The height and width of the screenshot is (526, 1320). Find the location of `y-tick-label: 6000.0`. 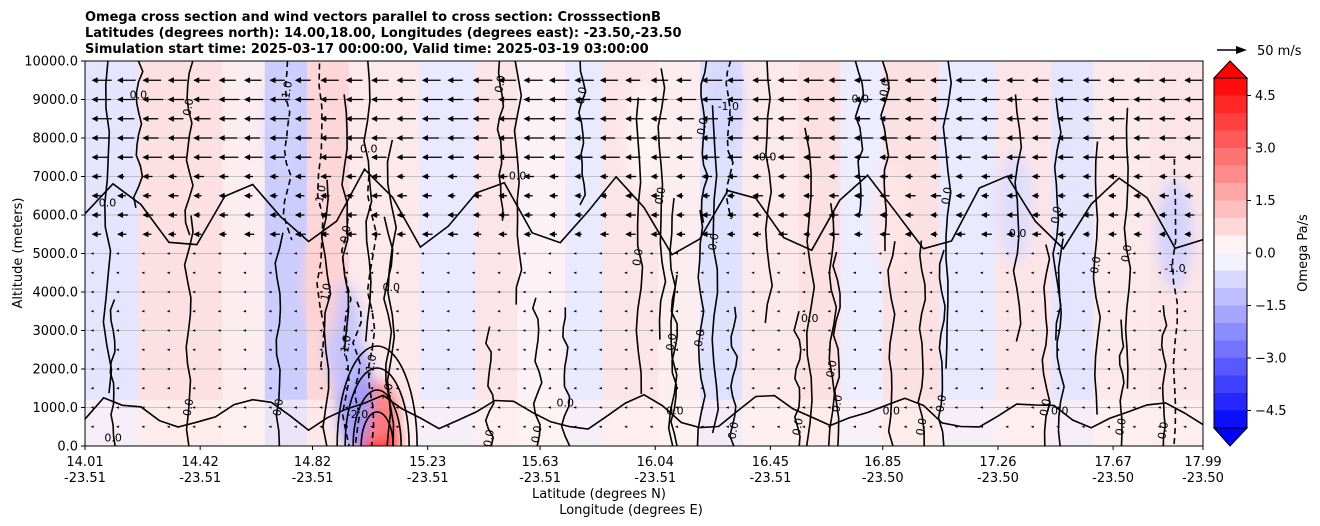

y-tick-label: 6000.0 is located at coordinates (56, 216).